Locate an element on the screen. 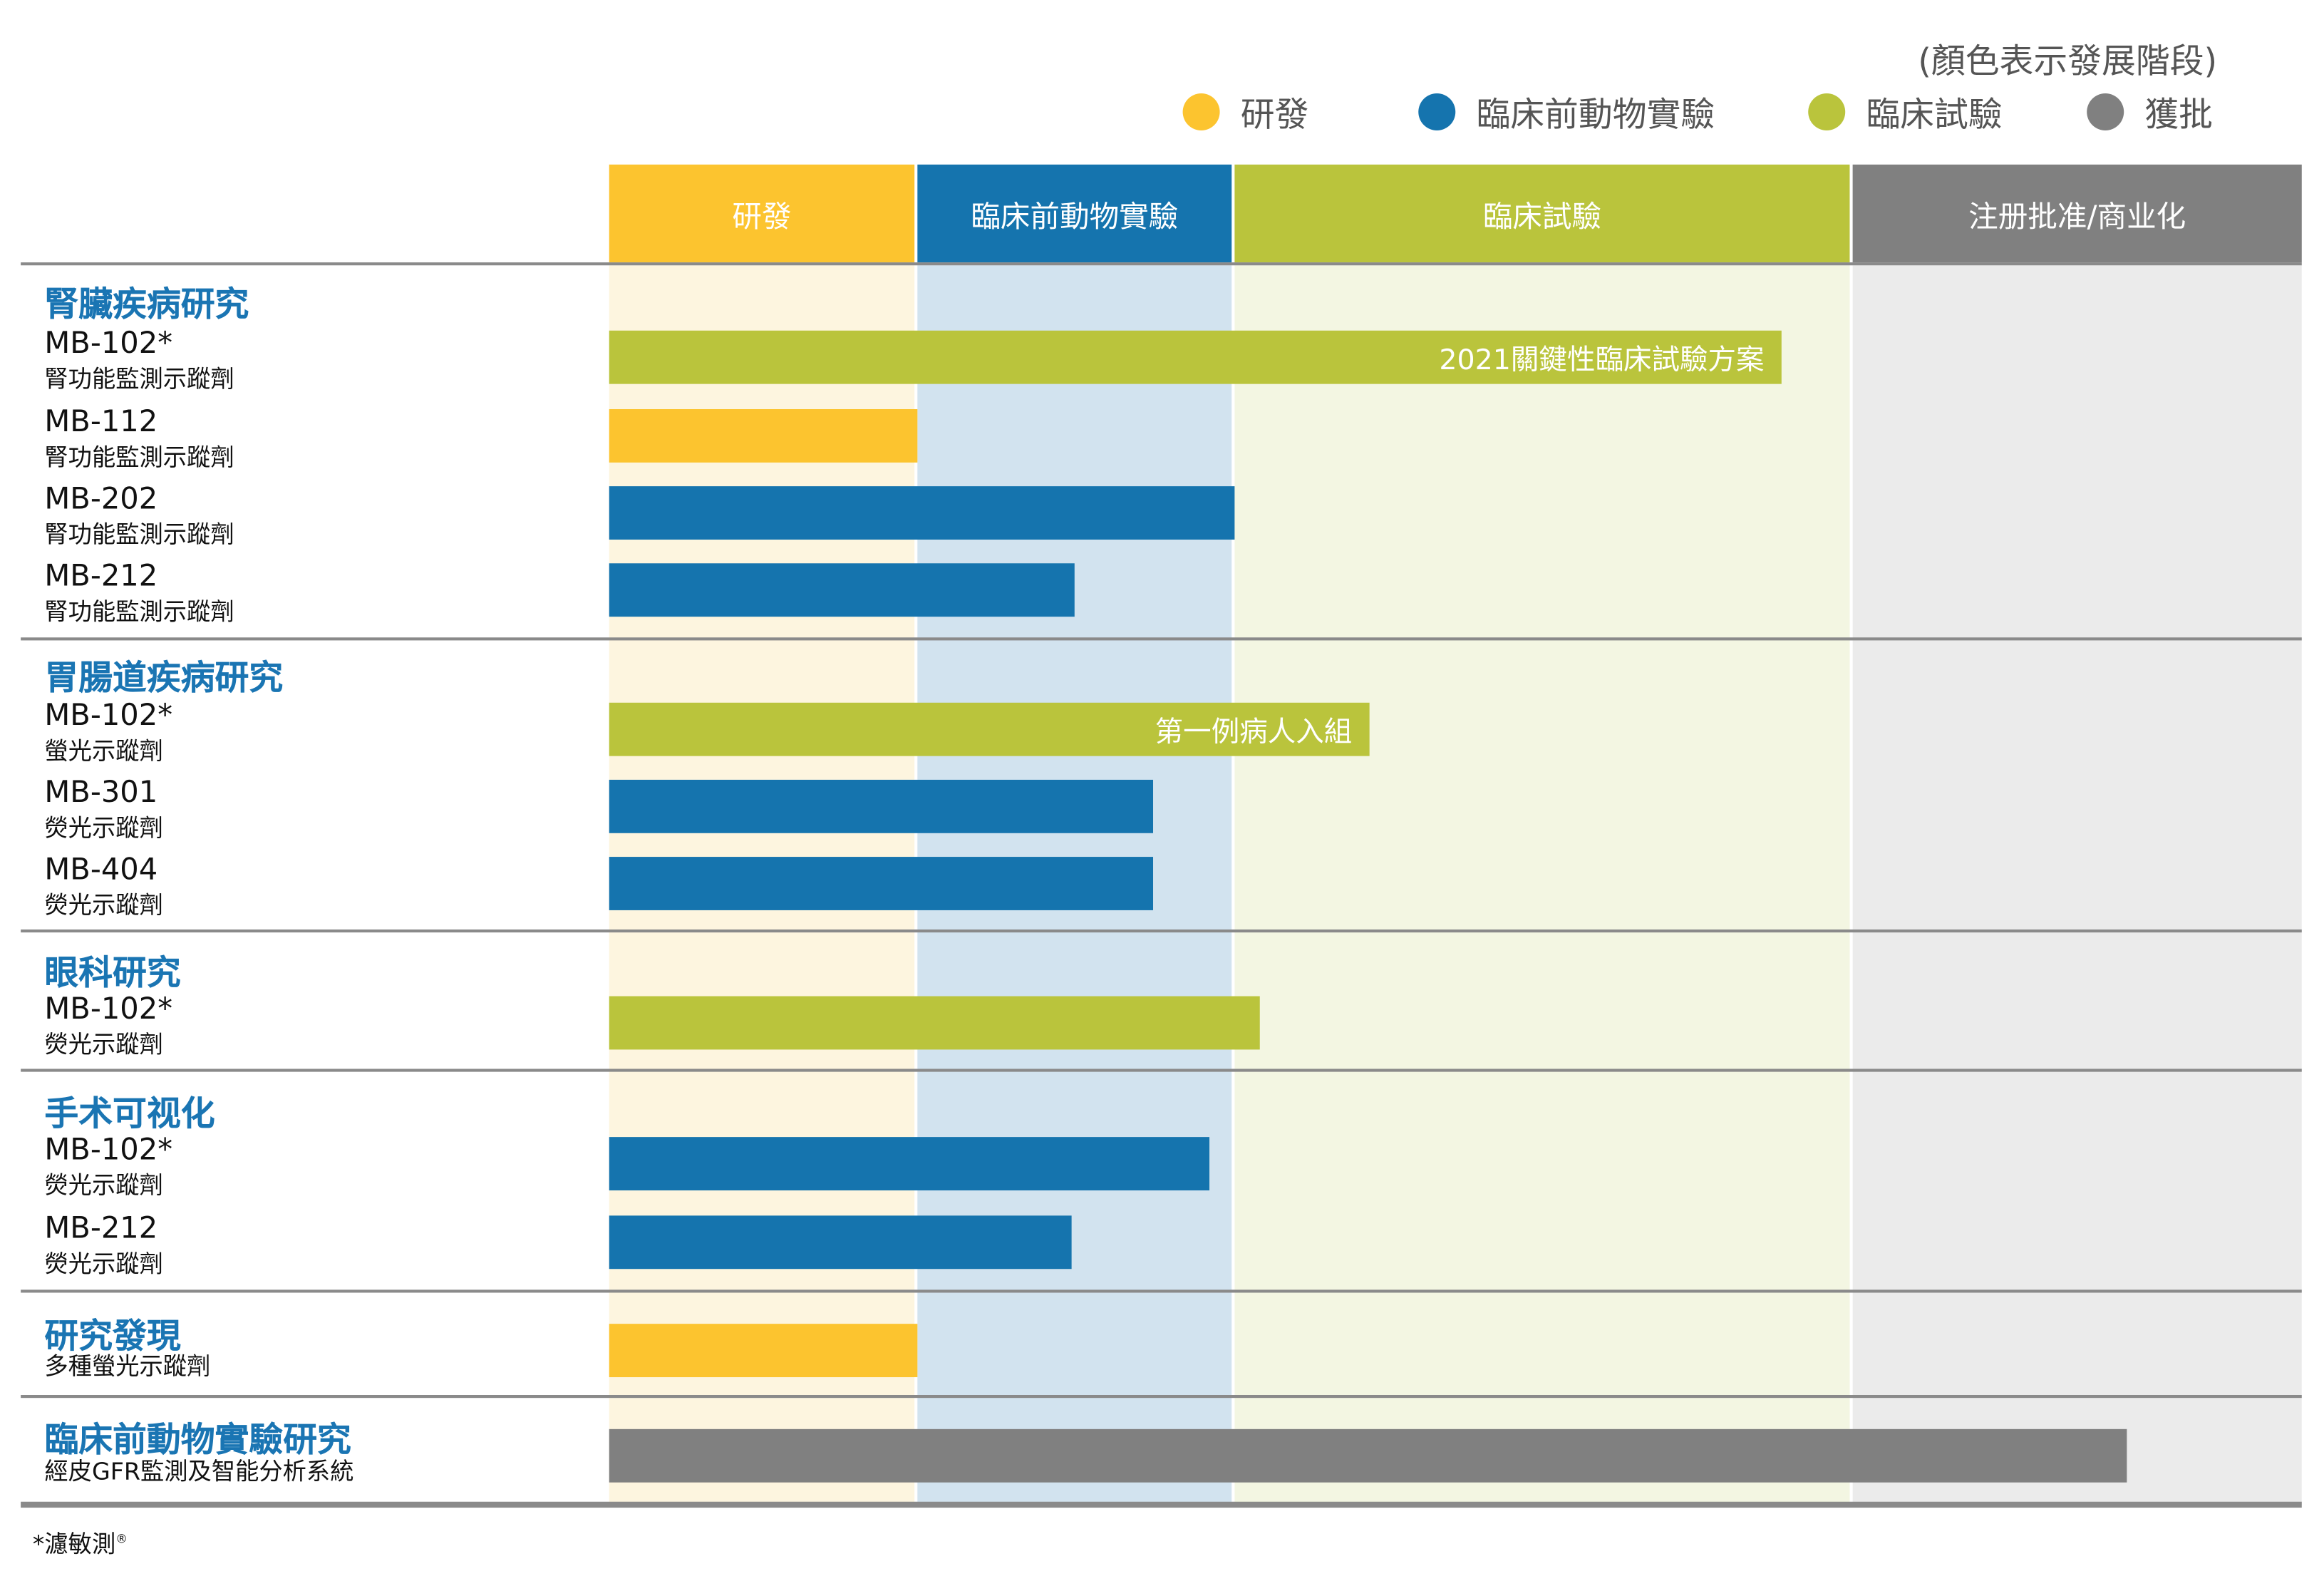 The width and height of the screenshot is (2324, 1591). progress-bar: 第一例病人入組 is located at coordinates (990, 729).